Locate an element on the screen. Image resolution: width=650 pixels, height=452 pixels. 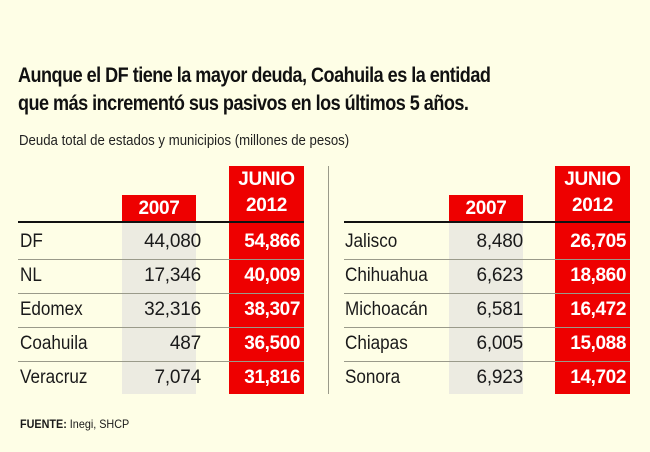
table-row: NL 17,346 40,009 is located at coordinates (161, 275).